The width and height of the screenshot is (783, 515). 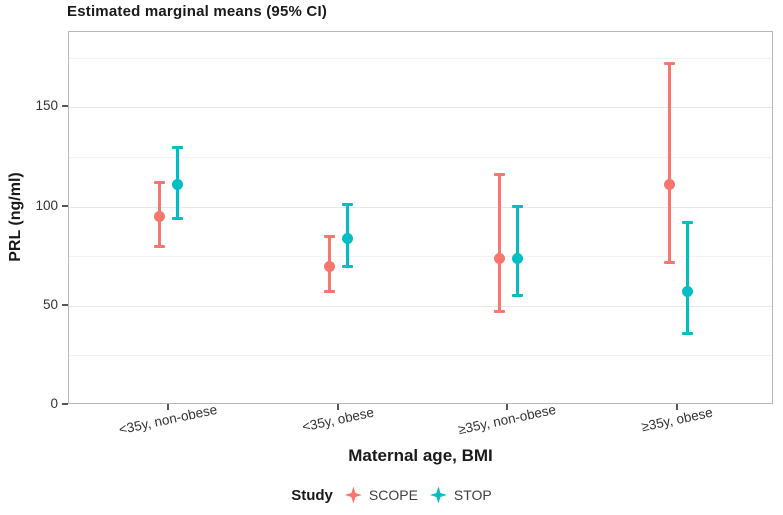 I want to click on stop-marker-icon, so click(x=438, y=495).